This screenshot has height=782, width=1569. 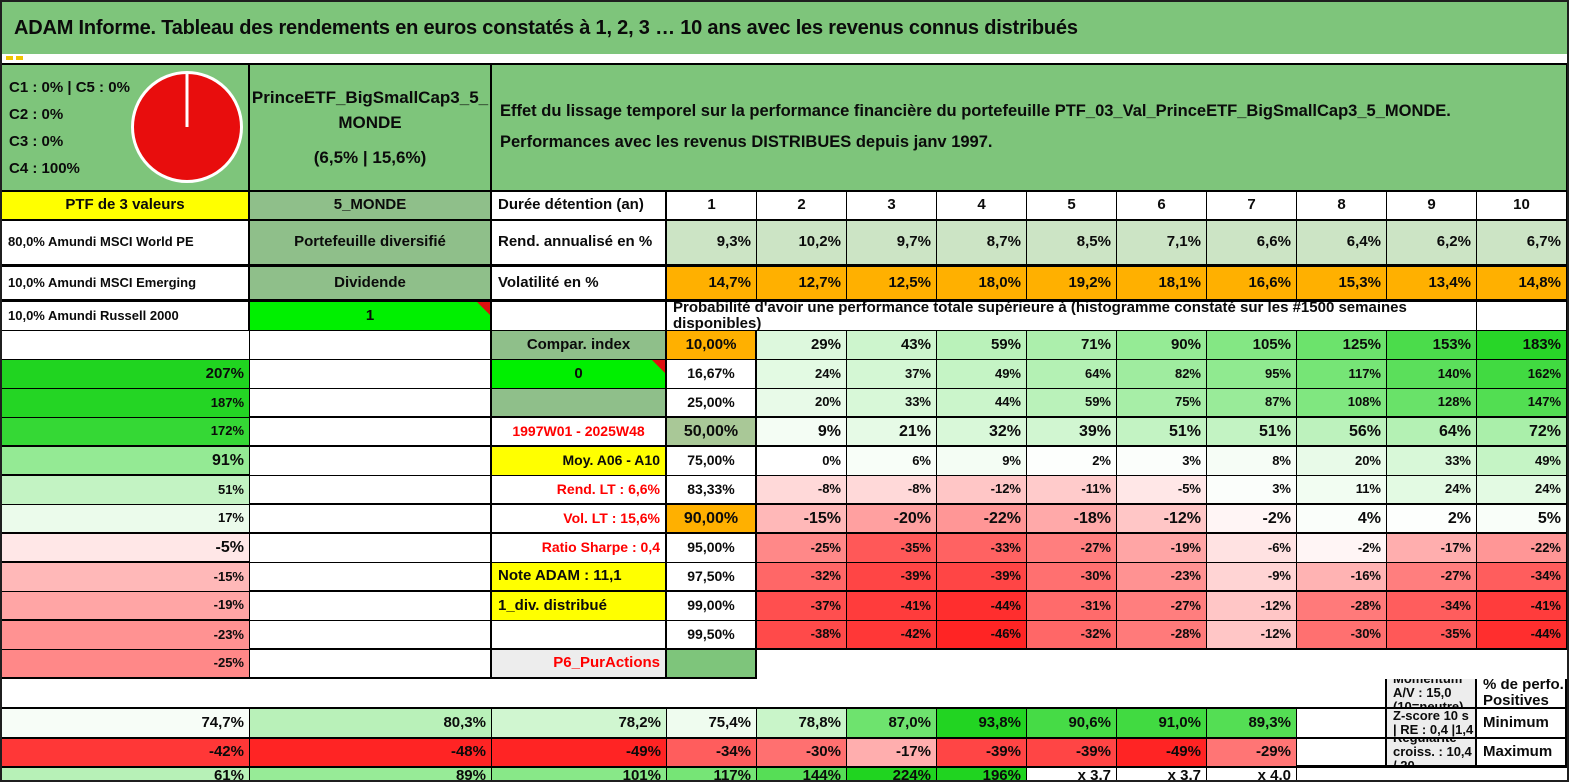 What do you see at coordinates (1522, 635) in the screenshot?
I see `cell-p99-5-9: -44%` at bounding box center [1522, 635].